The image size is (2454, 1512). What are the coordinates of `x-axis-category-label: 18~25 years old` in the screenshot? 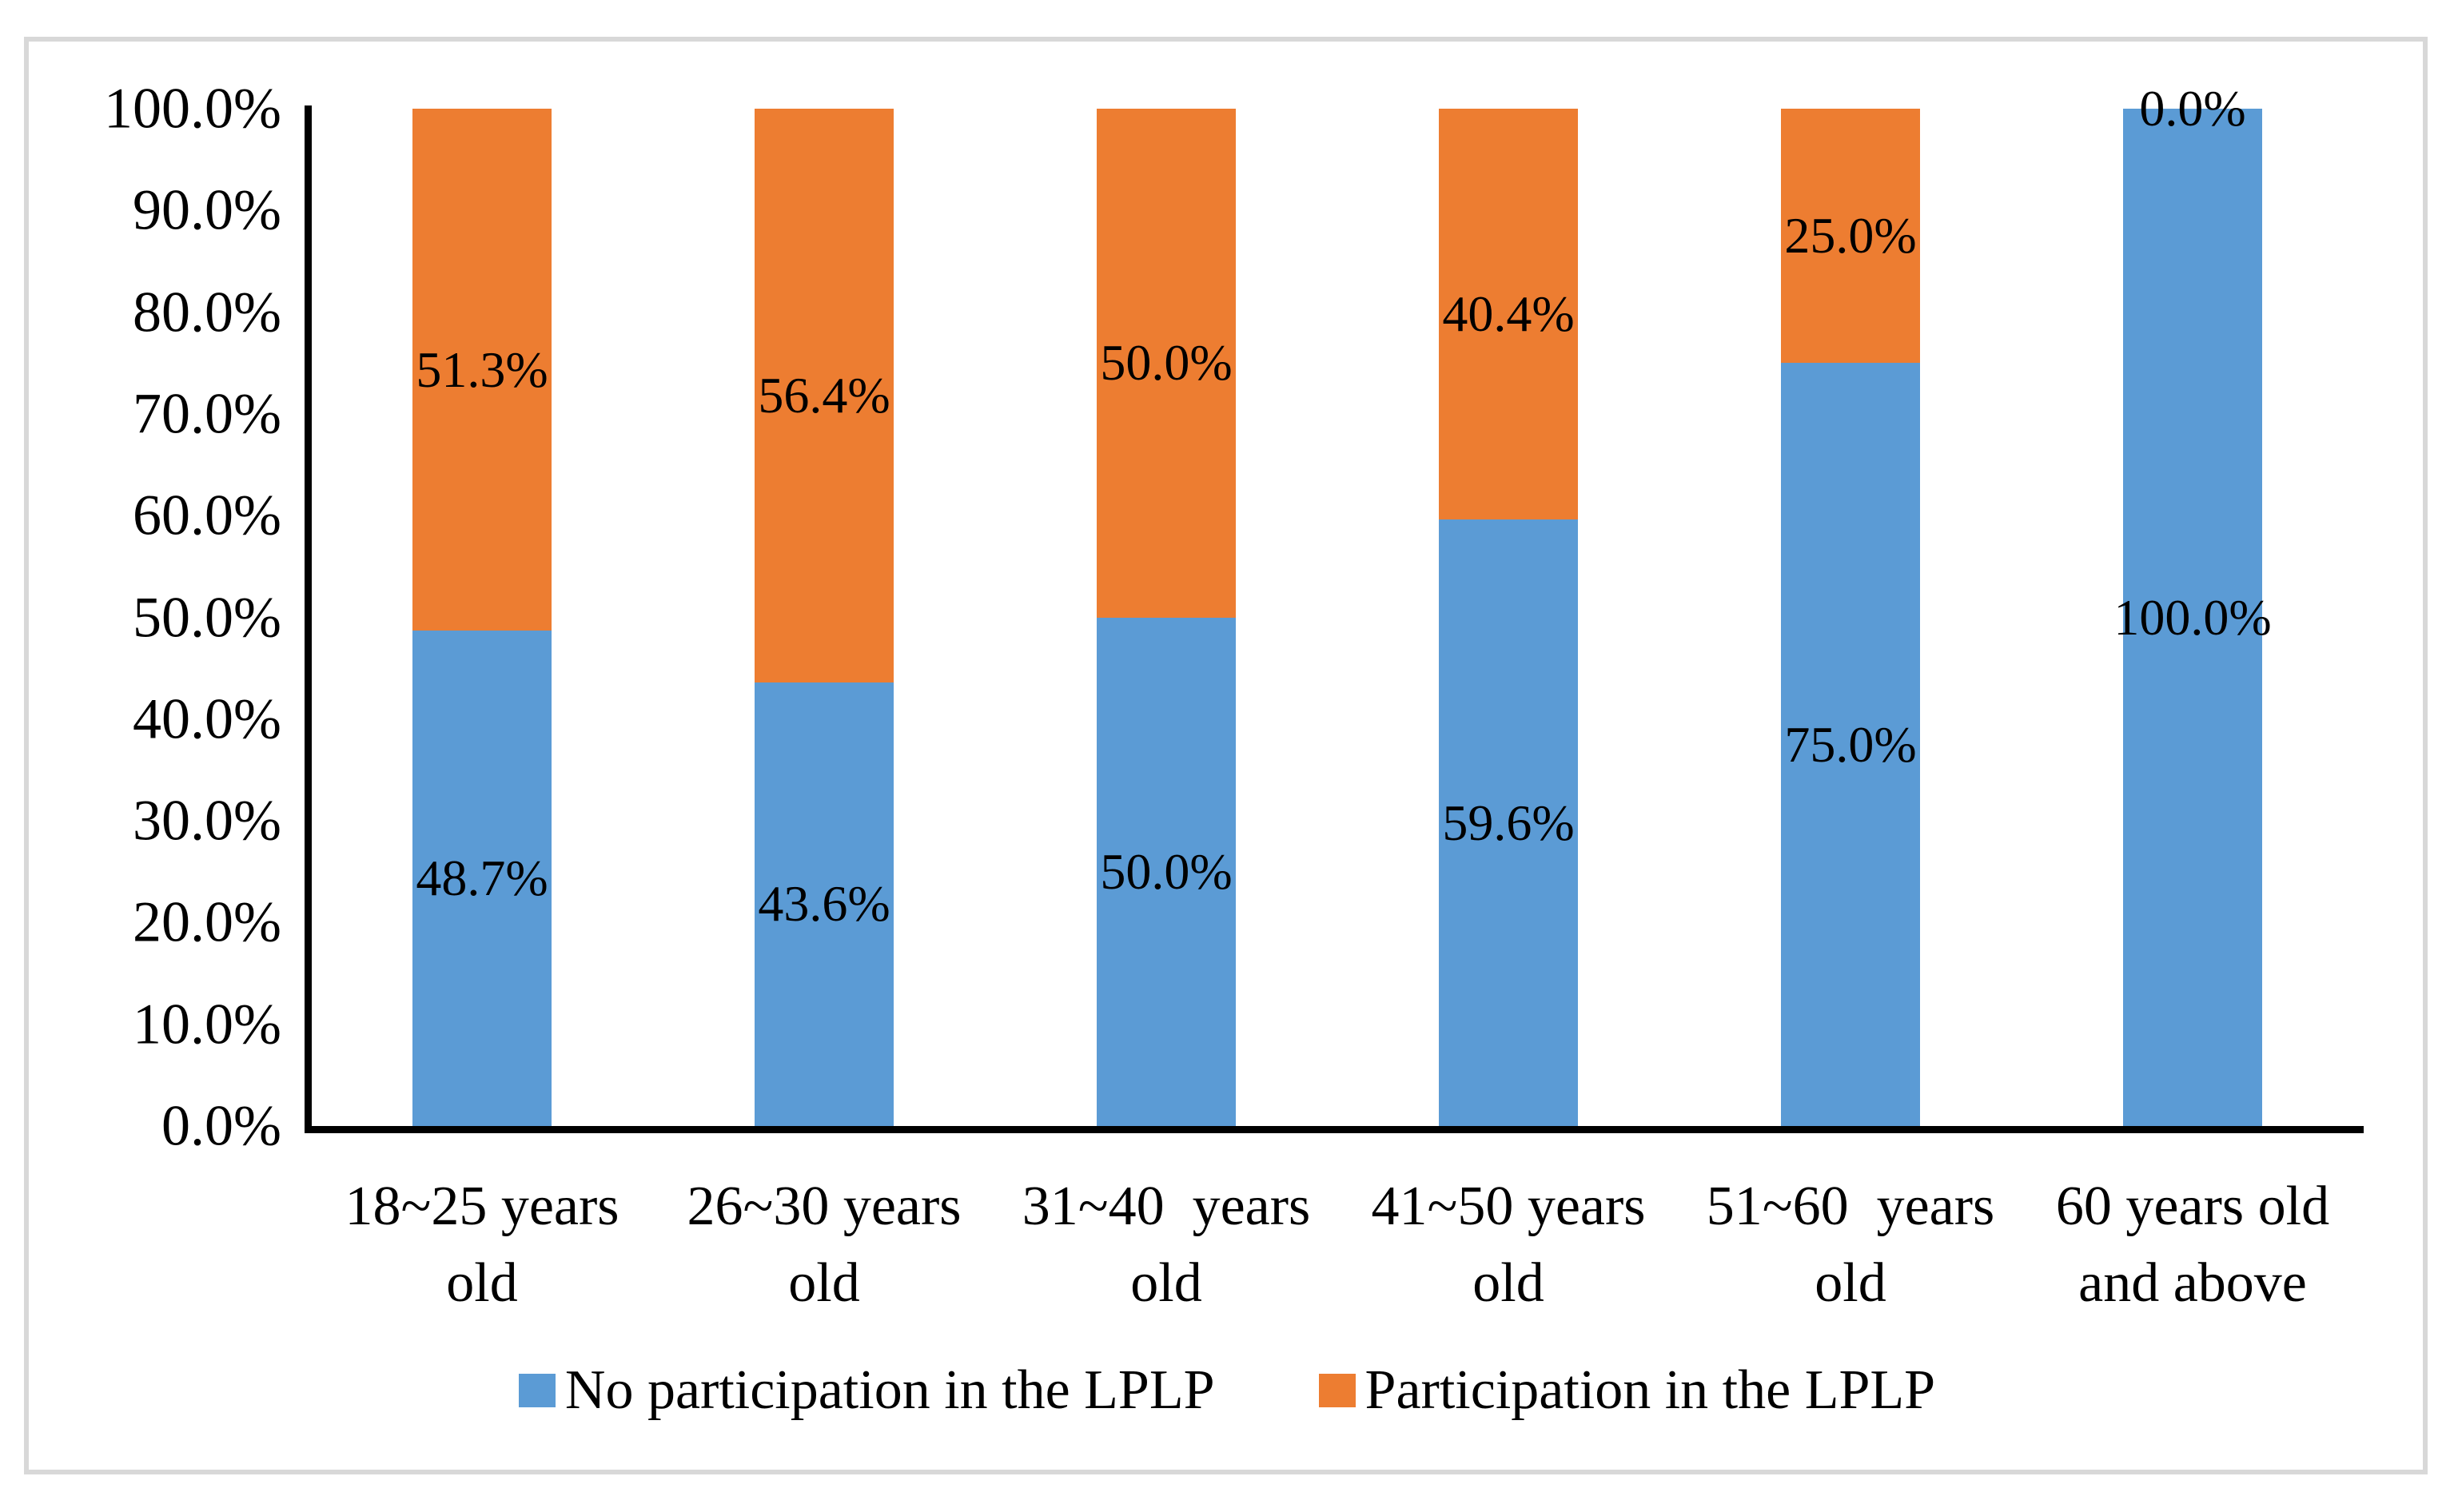 It's located at (482, 1245).